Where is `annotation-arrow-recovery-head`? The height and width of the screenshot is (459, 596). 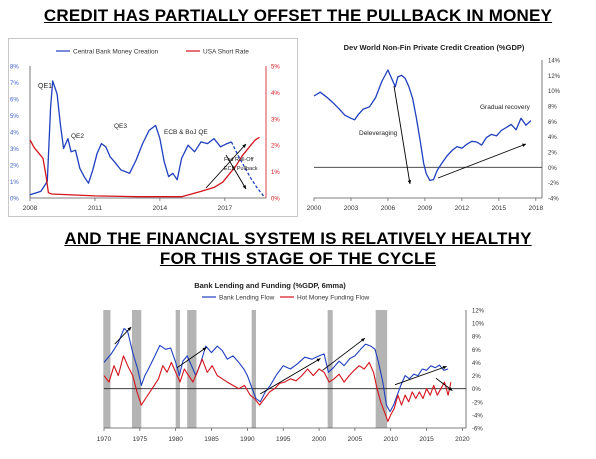
annotation-arrow-recovery-head is located at coordinates (524, 145).